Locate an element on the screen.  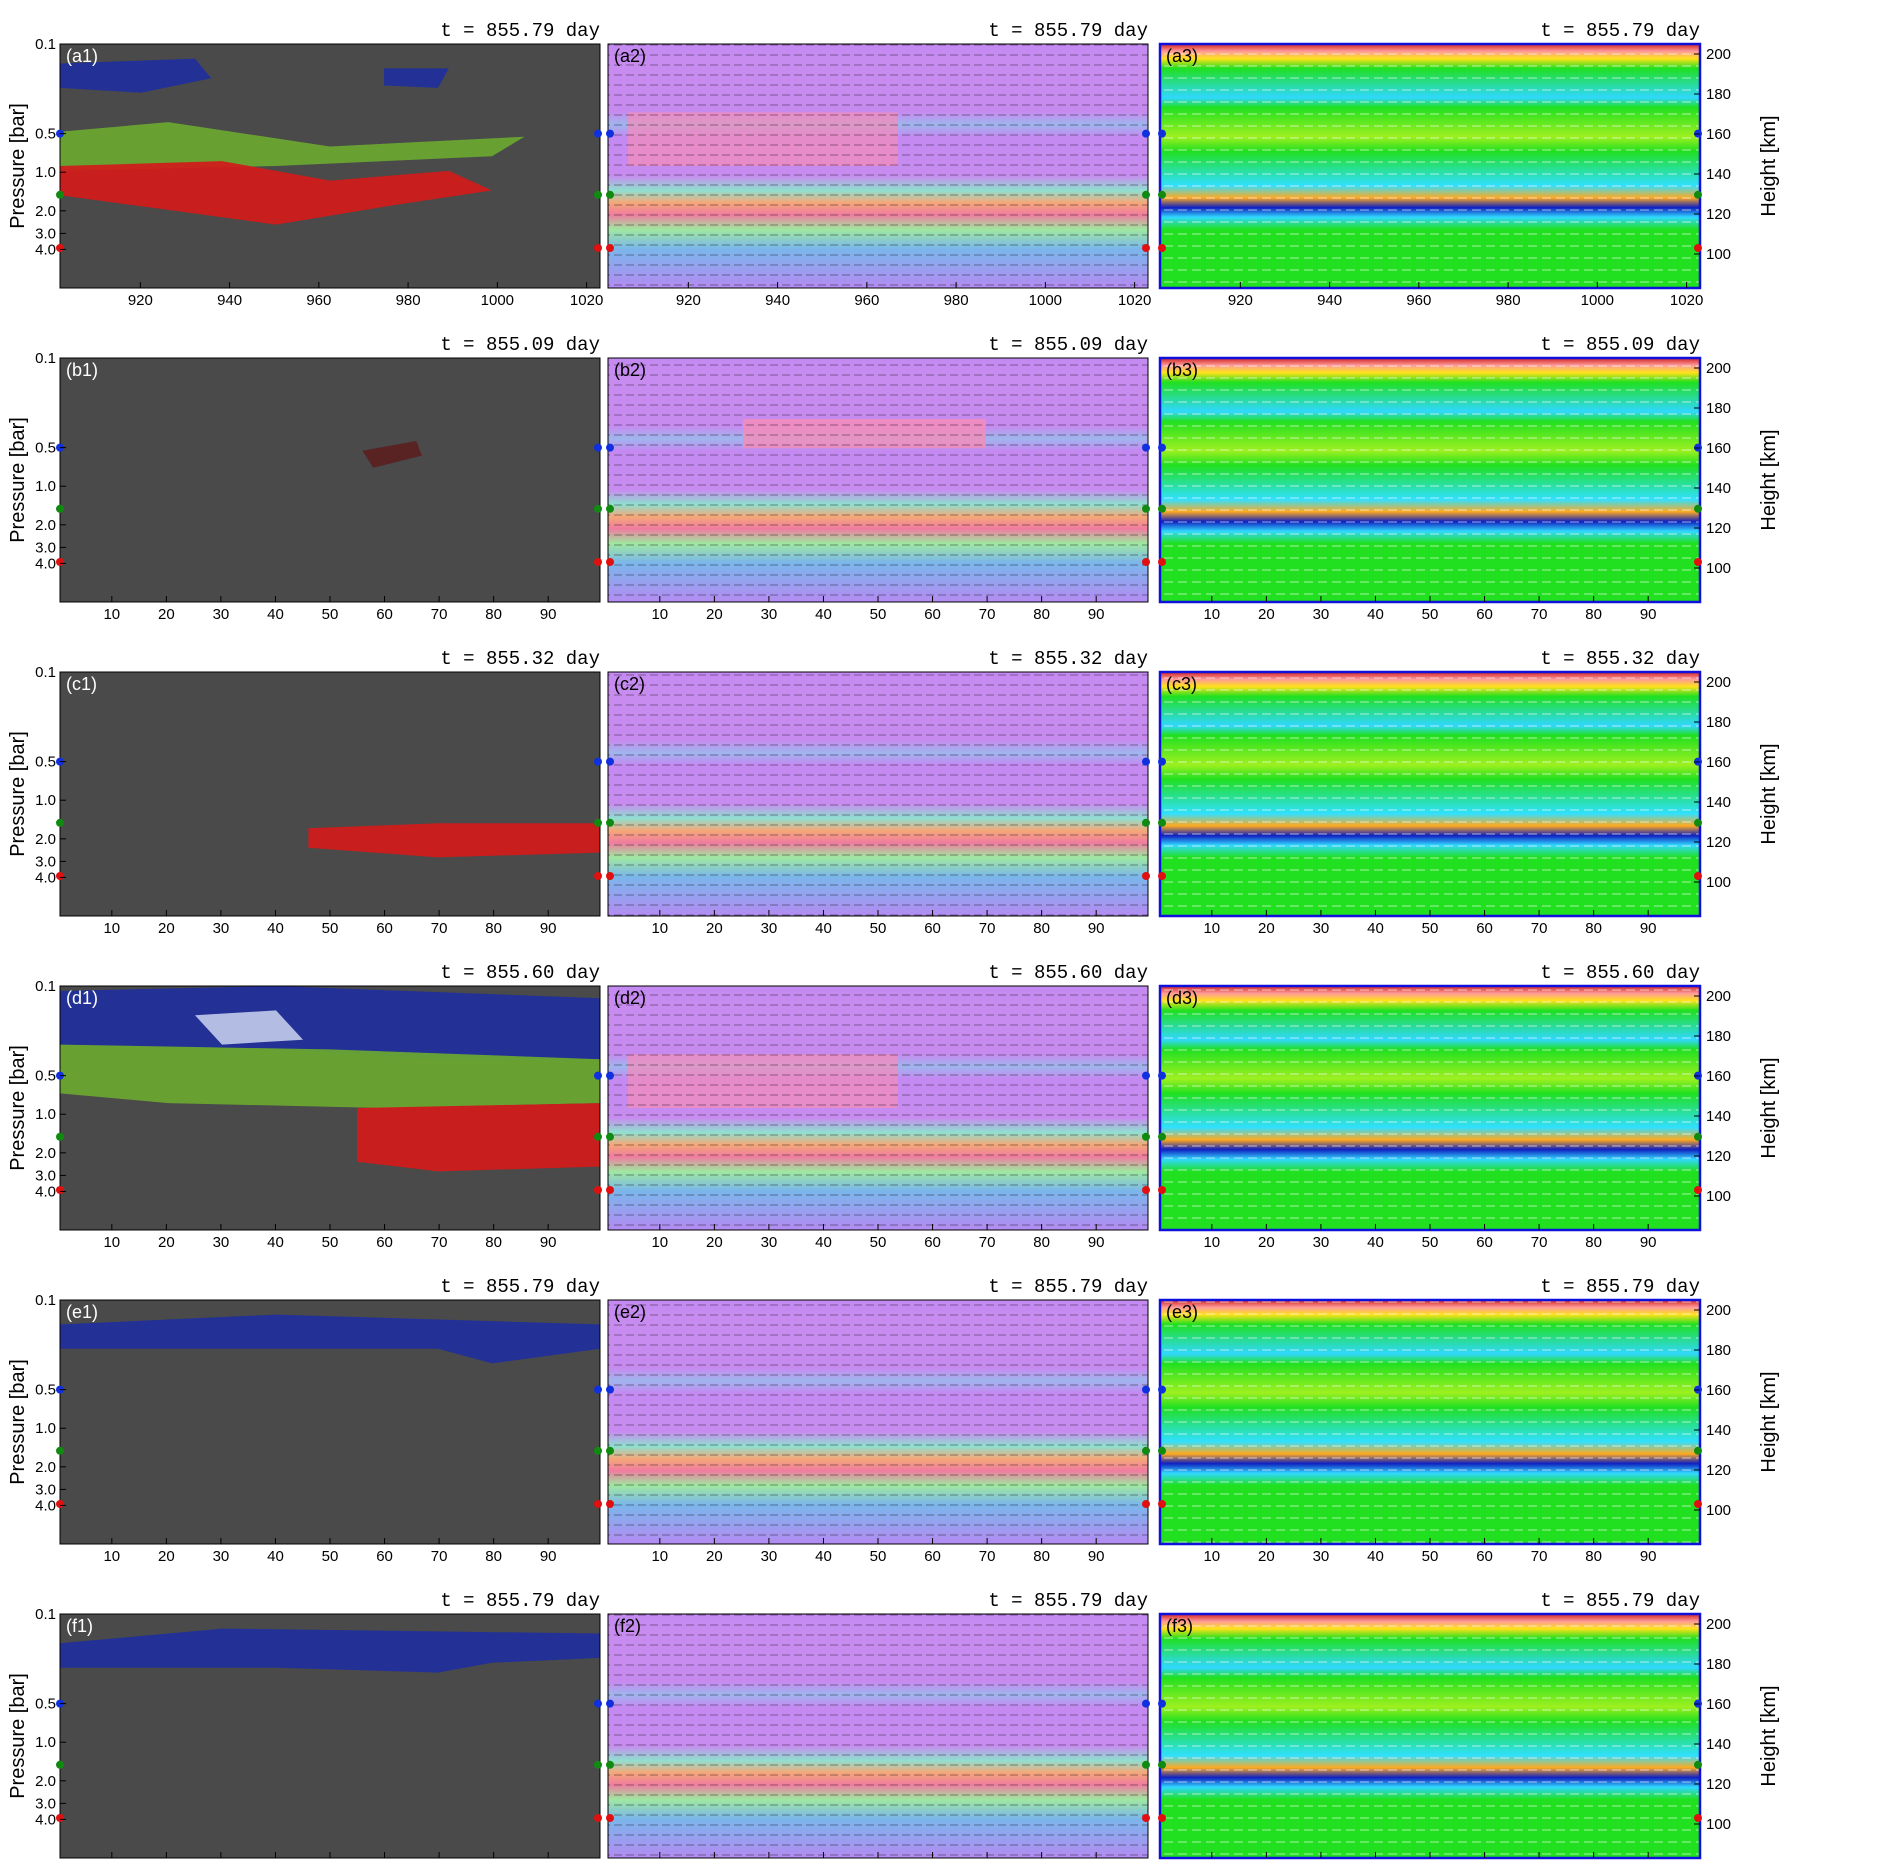
panel-c3: (c3) t = 855.32 day 10 20 30 40 50 60 70 80 90 is located at coordinates (1430, 792).